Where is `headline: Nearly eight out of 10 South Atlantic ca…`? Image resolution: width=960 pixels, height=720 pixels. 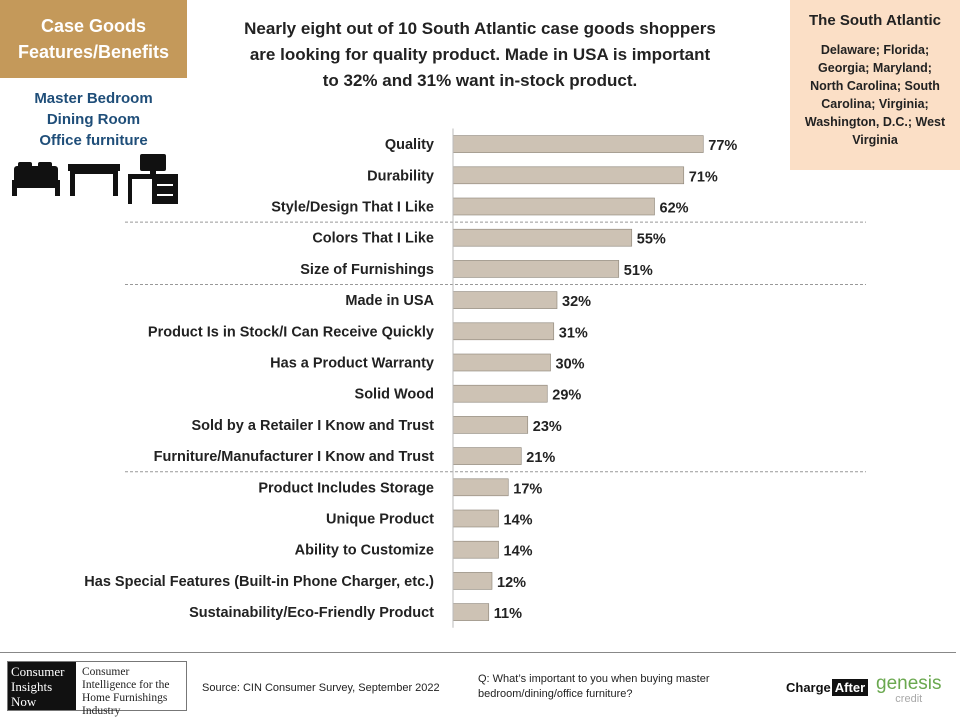
headline: Nearly eight out of 10 South Atlantic ca… is located at coordinates (480, 55).